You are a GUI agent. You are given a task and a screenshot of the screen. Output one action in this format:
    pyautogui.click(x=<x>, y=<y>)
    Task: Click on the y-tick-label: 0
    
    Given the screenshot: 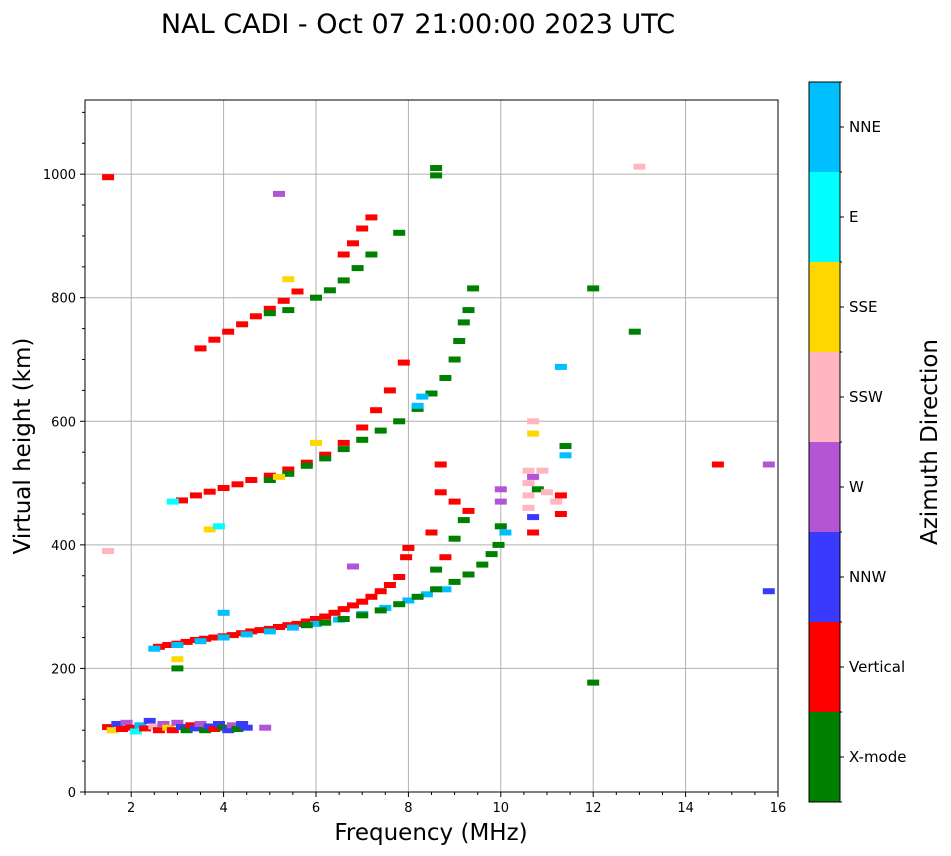 What is the action you would take?
    pyautogui.click(x=72, y=793)
    